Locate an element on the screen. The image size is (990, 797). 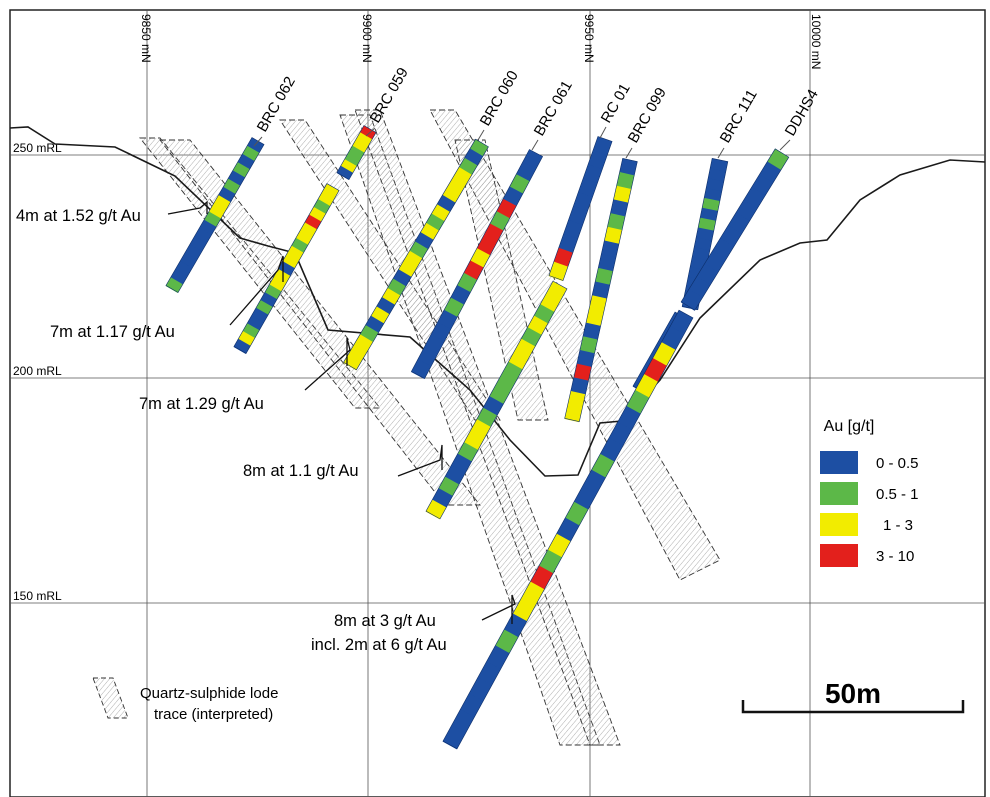
callout-brc060: 7m at 1.29 g/t Au is located at coordinates (201, 404).